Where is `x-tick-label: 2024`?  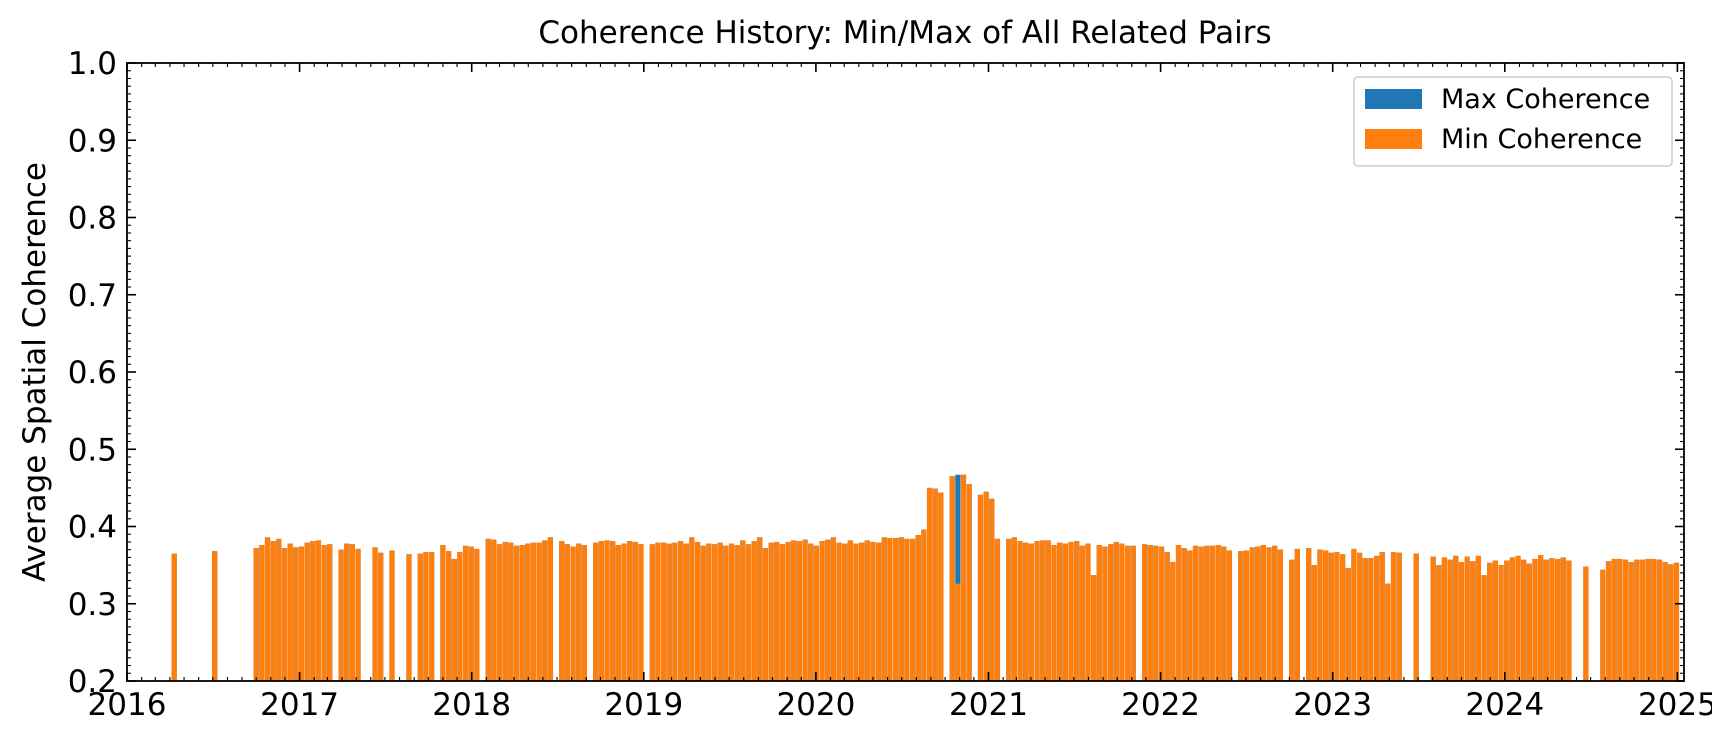 x-tick-label: 2024 is located at coordinates (1504, 705).